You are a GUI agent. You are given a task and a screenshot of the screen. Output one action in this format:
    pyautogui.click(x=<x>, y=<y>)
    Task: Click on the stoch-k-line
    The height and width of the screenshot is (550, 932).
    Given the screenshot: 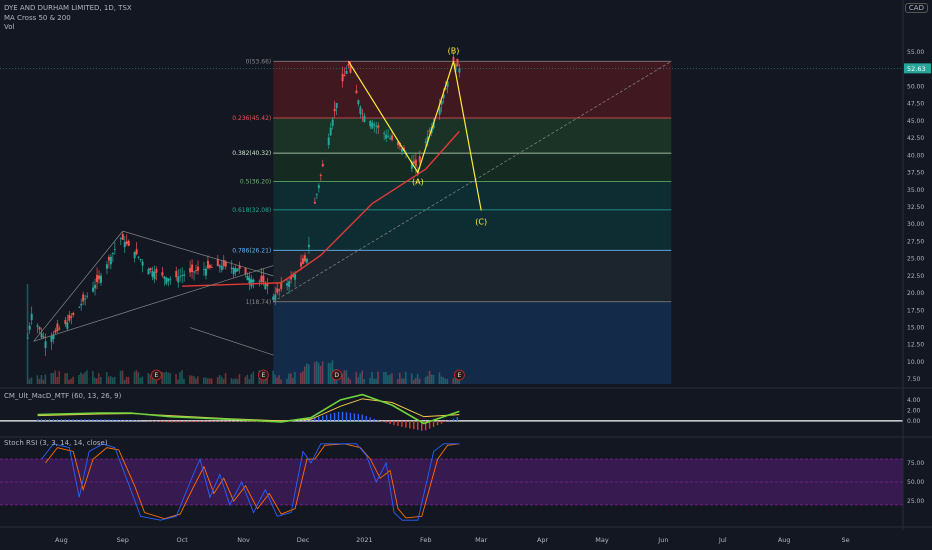 What is the action you would take?
    pyautogui.click(x=250, y=482)
    